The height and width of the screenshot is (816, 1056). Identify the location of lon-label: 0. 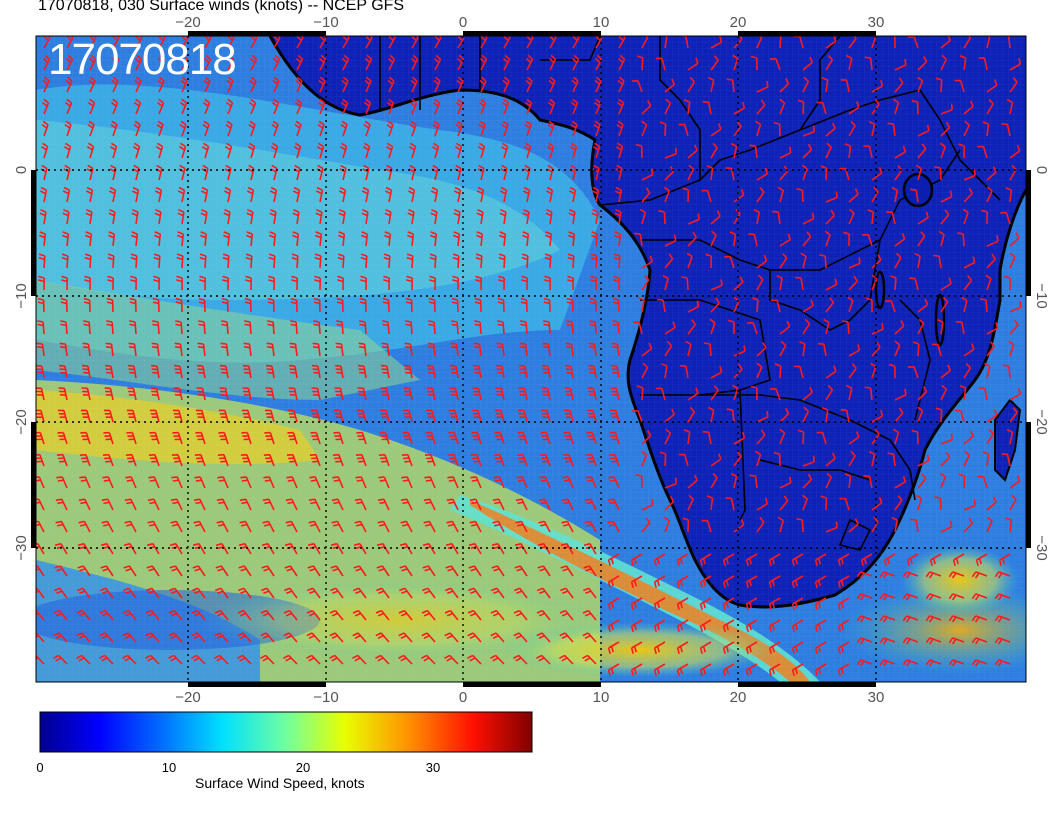
(463, 22).